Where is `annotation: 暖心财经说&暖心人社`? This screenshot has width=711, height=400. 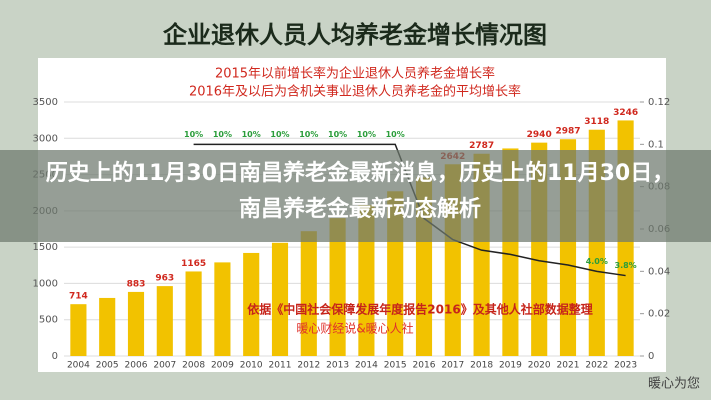 annotation: 暖心财经说&暖心人社 is located at coordinates (354, 328).